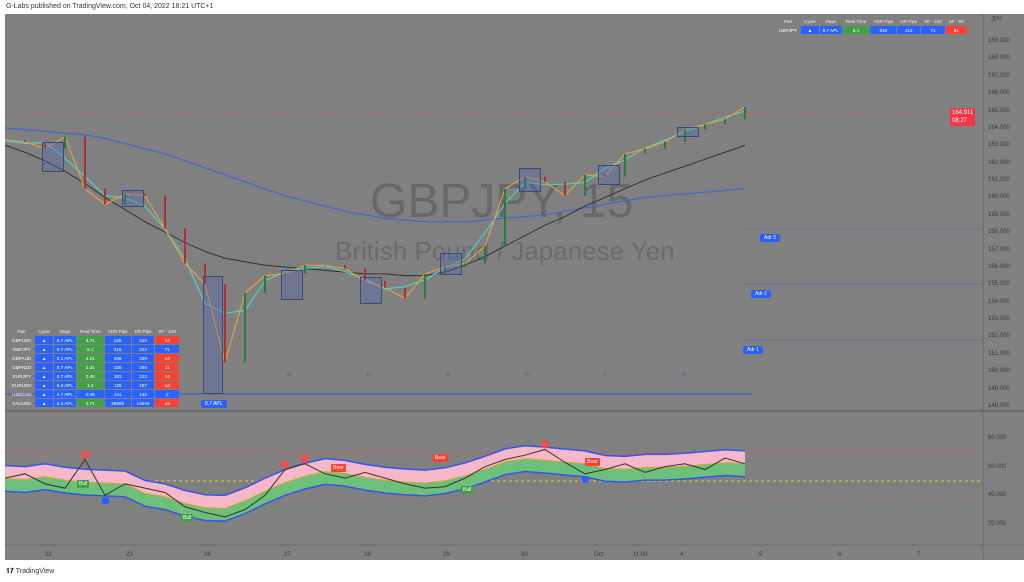 Image resolution: width=1024 pixels, height=582 pixels. I want to click on time-tick: 29, so click(446, 555).